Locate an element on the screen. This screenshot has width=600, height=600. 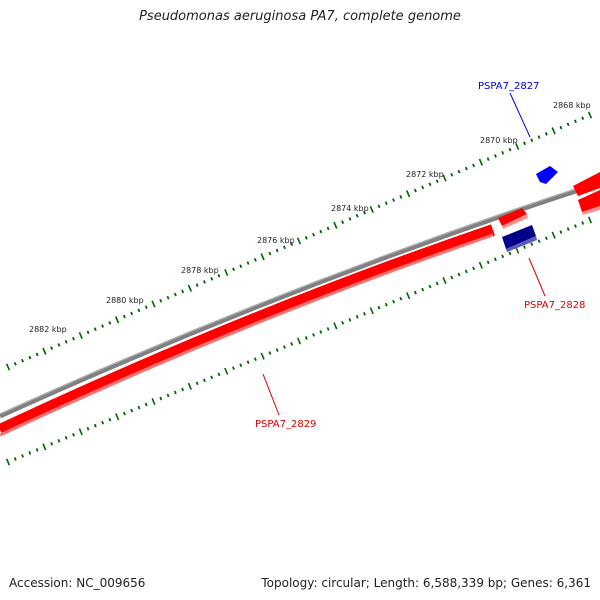
tick-label-2880: 2880 kbp is located at coordinates (125, 300).